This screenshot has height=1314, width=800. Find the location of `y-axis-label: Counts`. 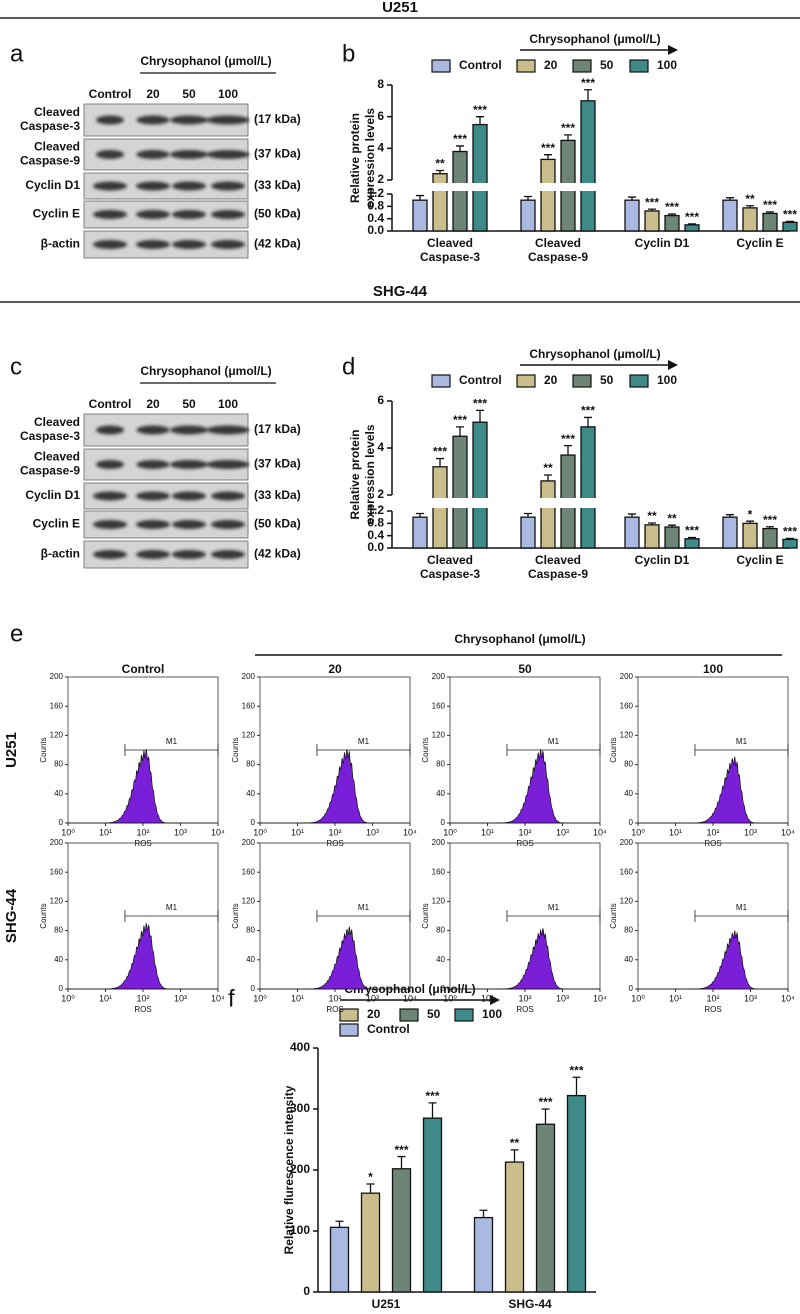

y-axis-label: Counts is located at coordinates (43, 915).